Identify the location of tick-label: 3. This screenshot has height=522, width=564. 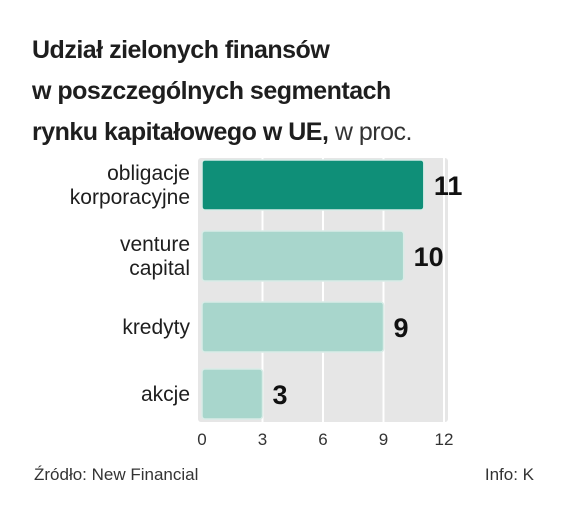
(262, 439).